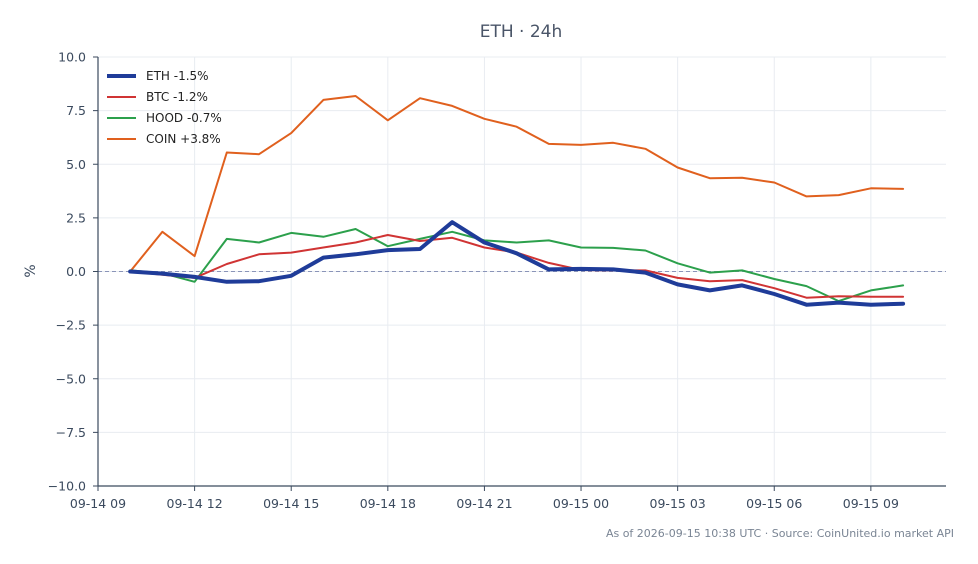  What do you see at coordinates (871, 503) in the screenshot?
I see `x-tick-label: 09-15 09` at bounding box center [871, 503].